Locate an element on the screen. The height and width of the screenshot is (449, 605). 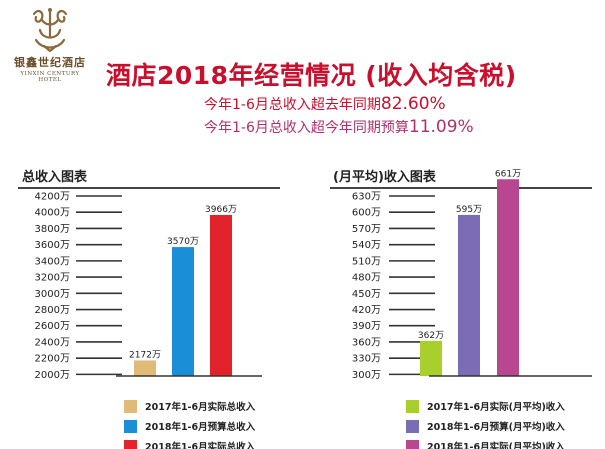
legend-label: 2018年1-6月预算总收入 is located at coordinates (200, 427).